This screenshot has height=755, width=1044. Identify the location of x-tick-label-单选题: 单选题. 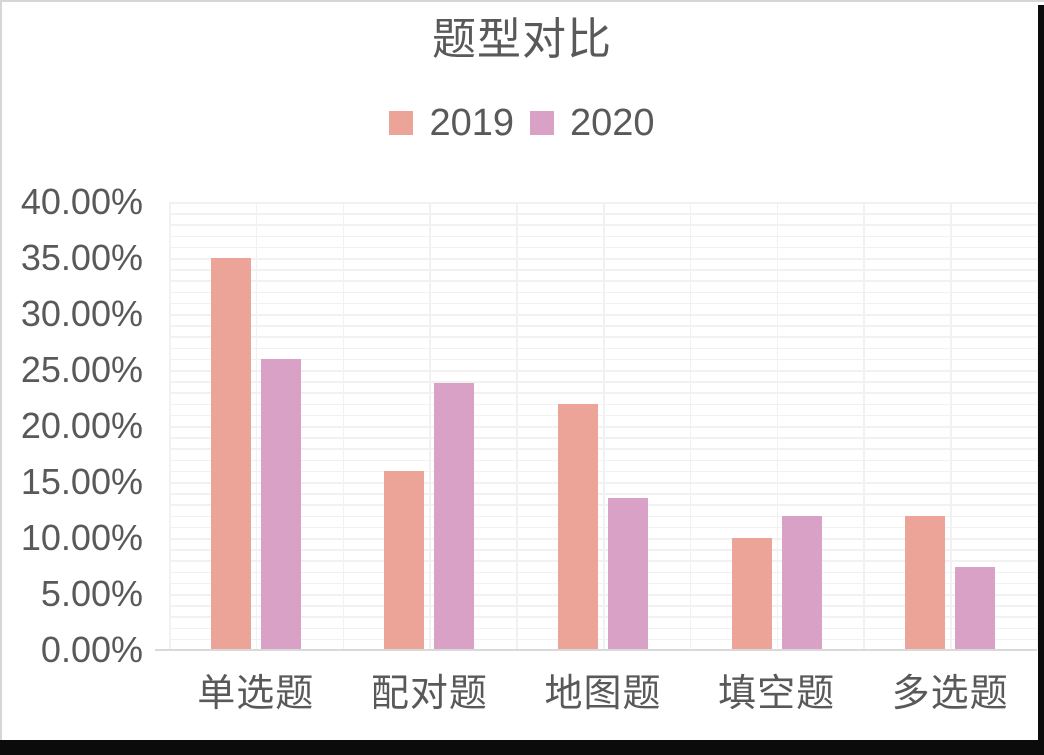
(256, 694).